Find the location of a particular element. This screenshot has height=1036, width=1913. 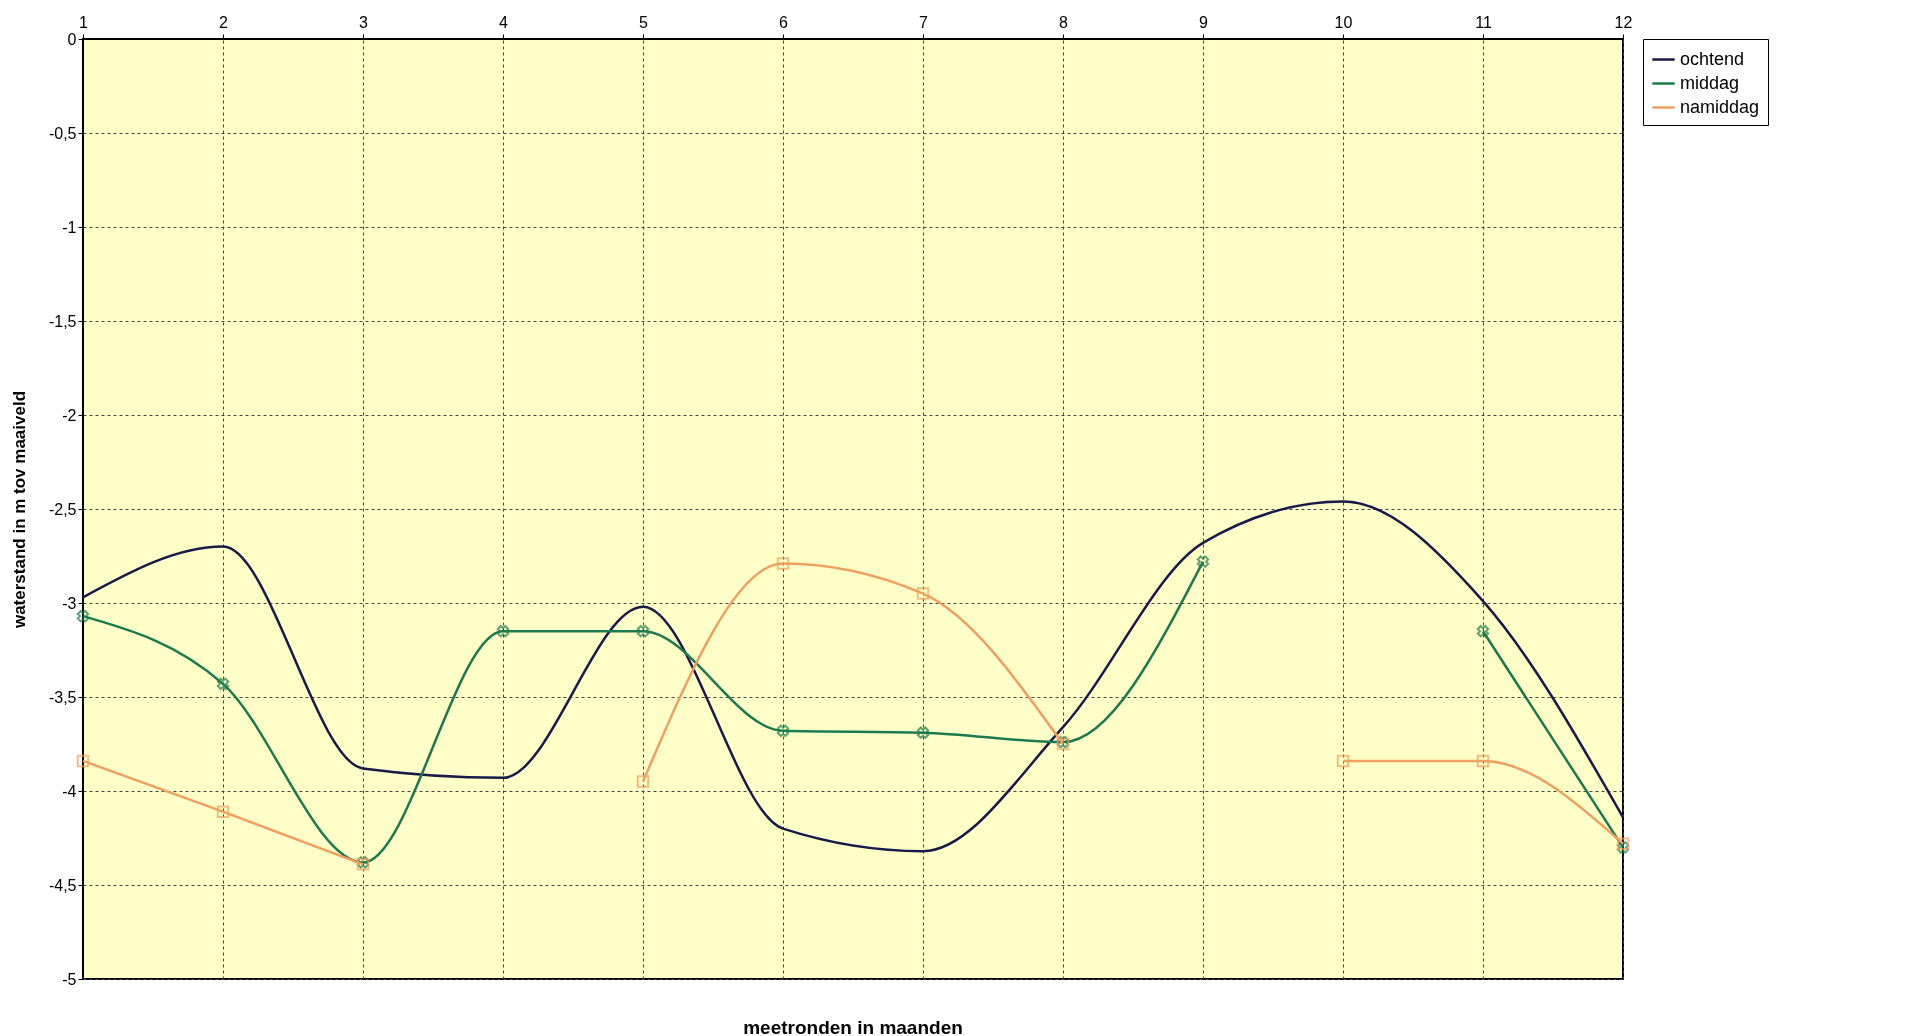

y-tick-label: -0,5 is located at coordinates (62, 133).